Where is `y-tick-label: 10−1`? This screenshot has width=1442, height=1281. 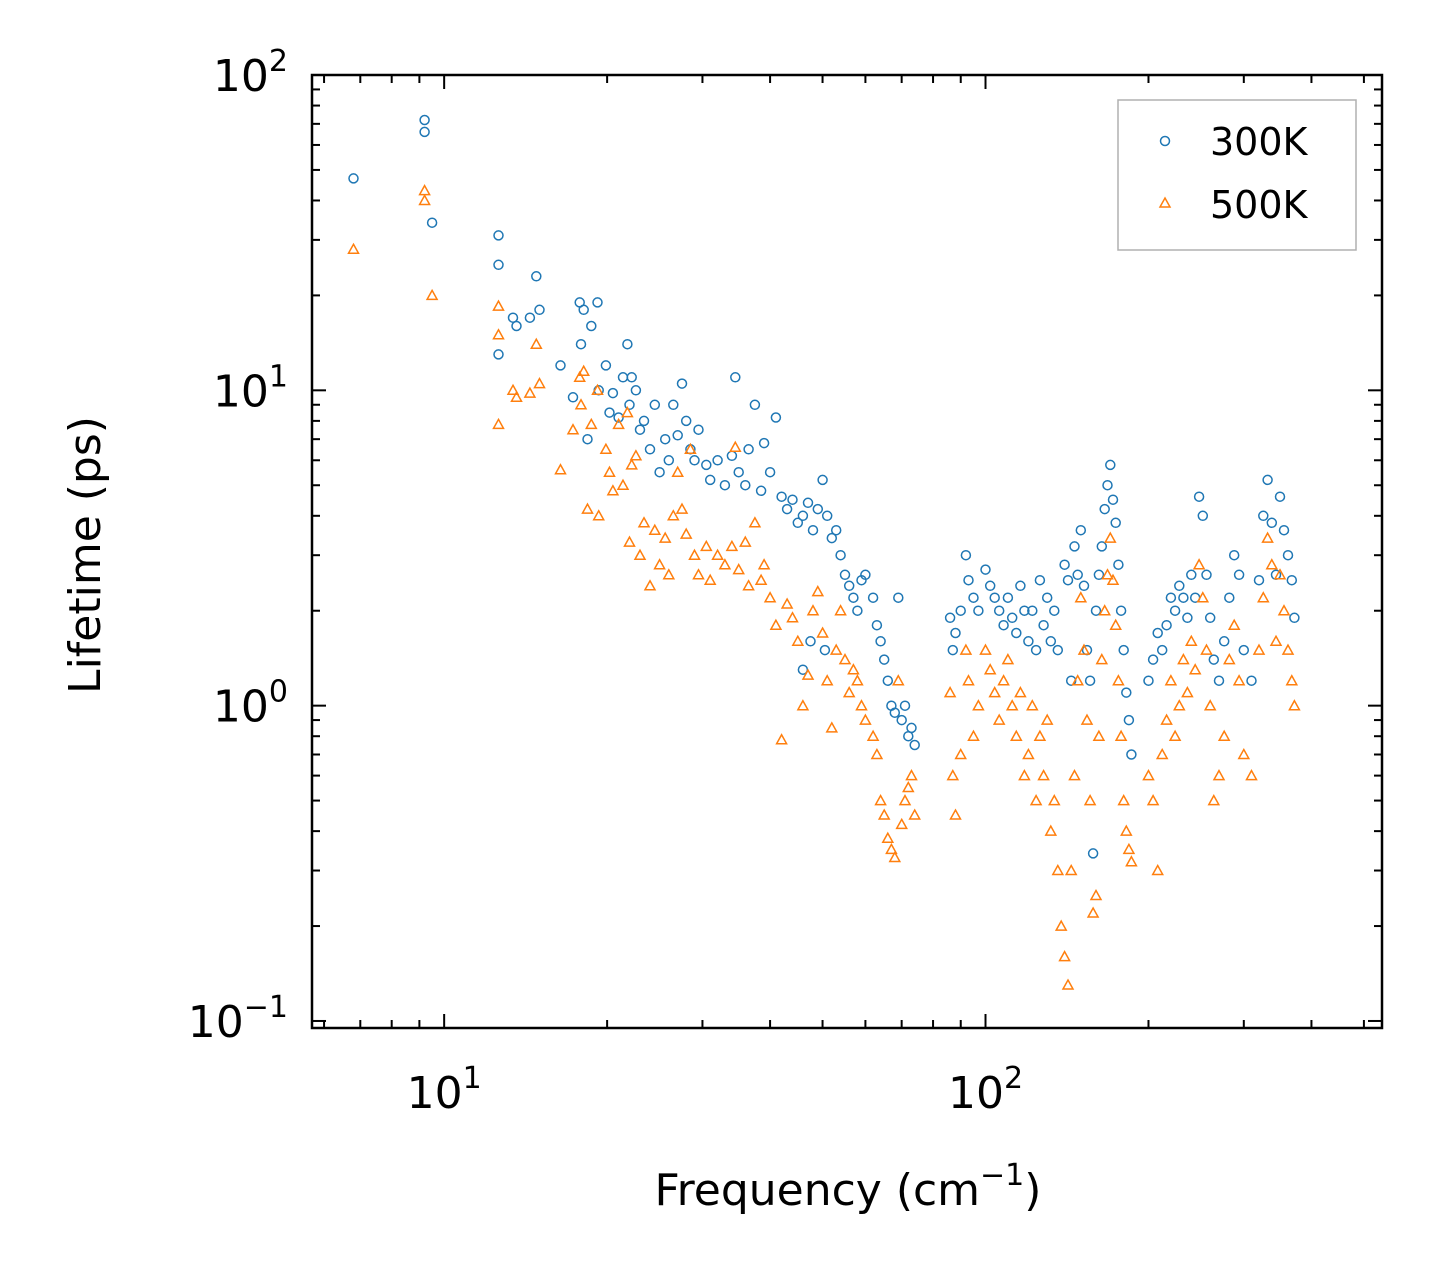 y-tick-label: 10−1 is located at coordinates (238, 1019).